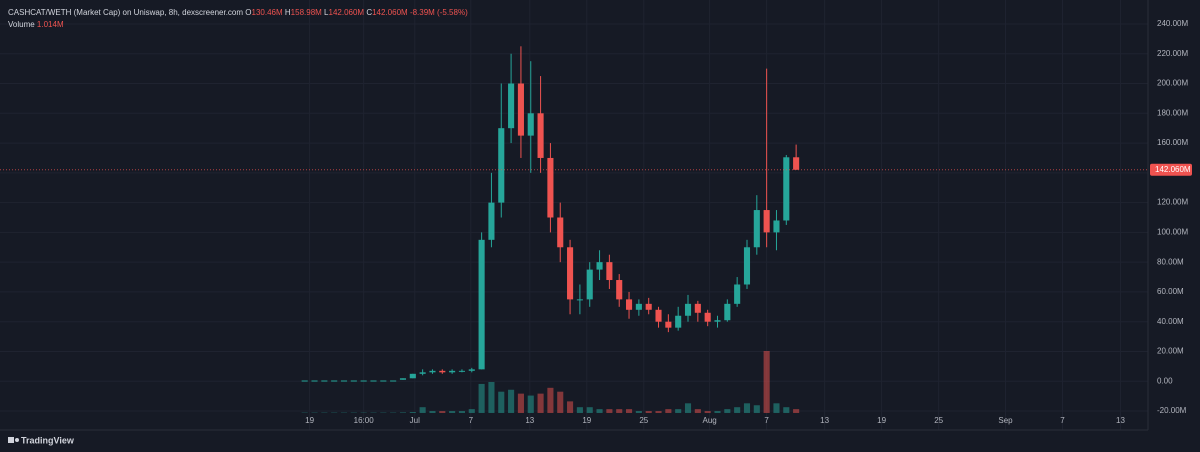  I want to click on l-label: L, so click(326, 12).